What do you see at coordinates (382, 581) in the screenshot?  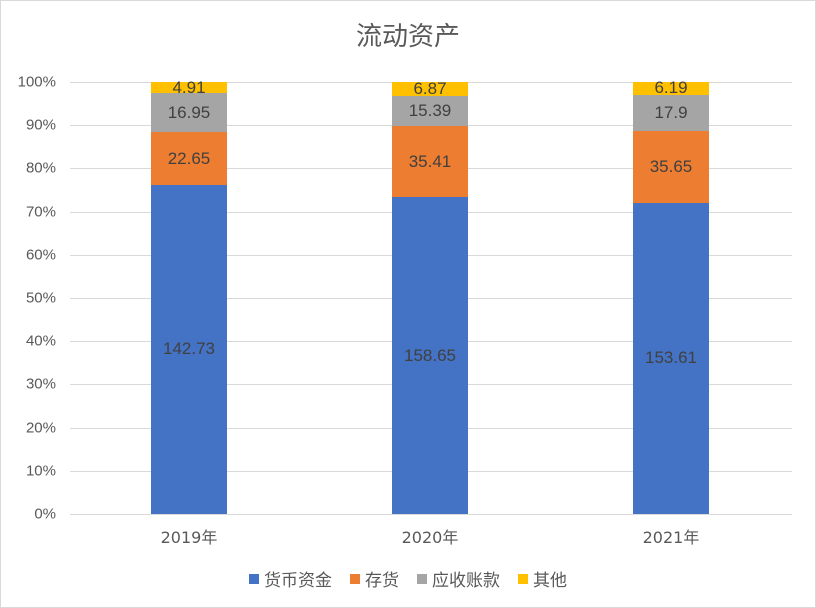 I see `legend-label: 存货` at bounding box center [382, 581].